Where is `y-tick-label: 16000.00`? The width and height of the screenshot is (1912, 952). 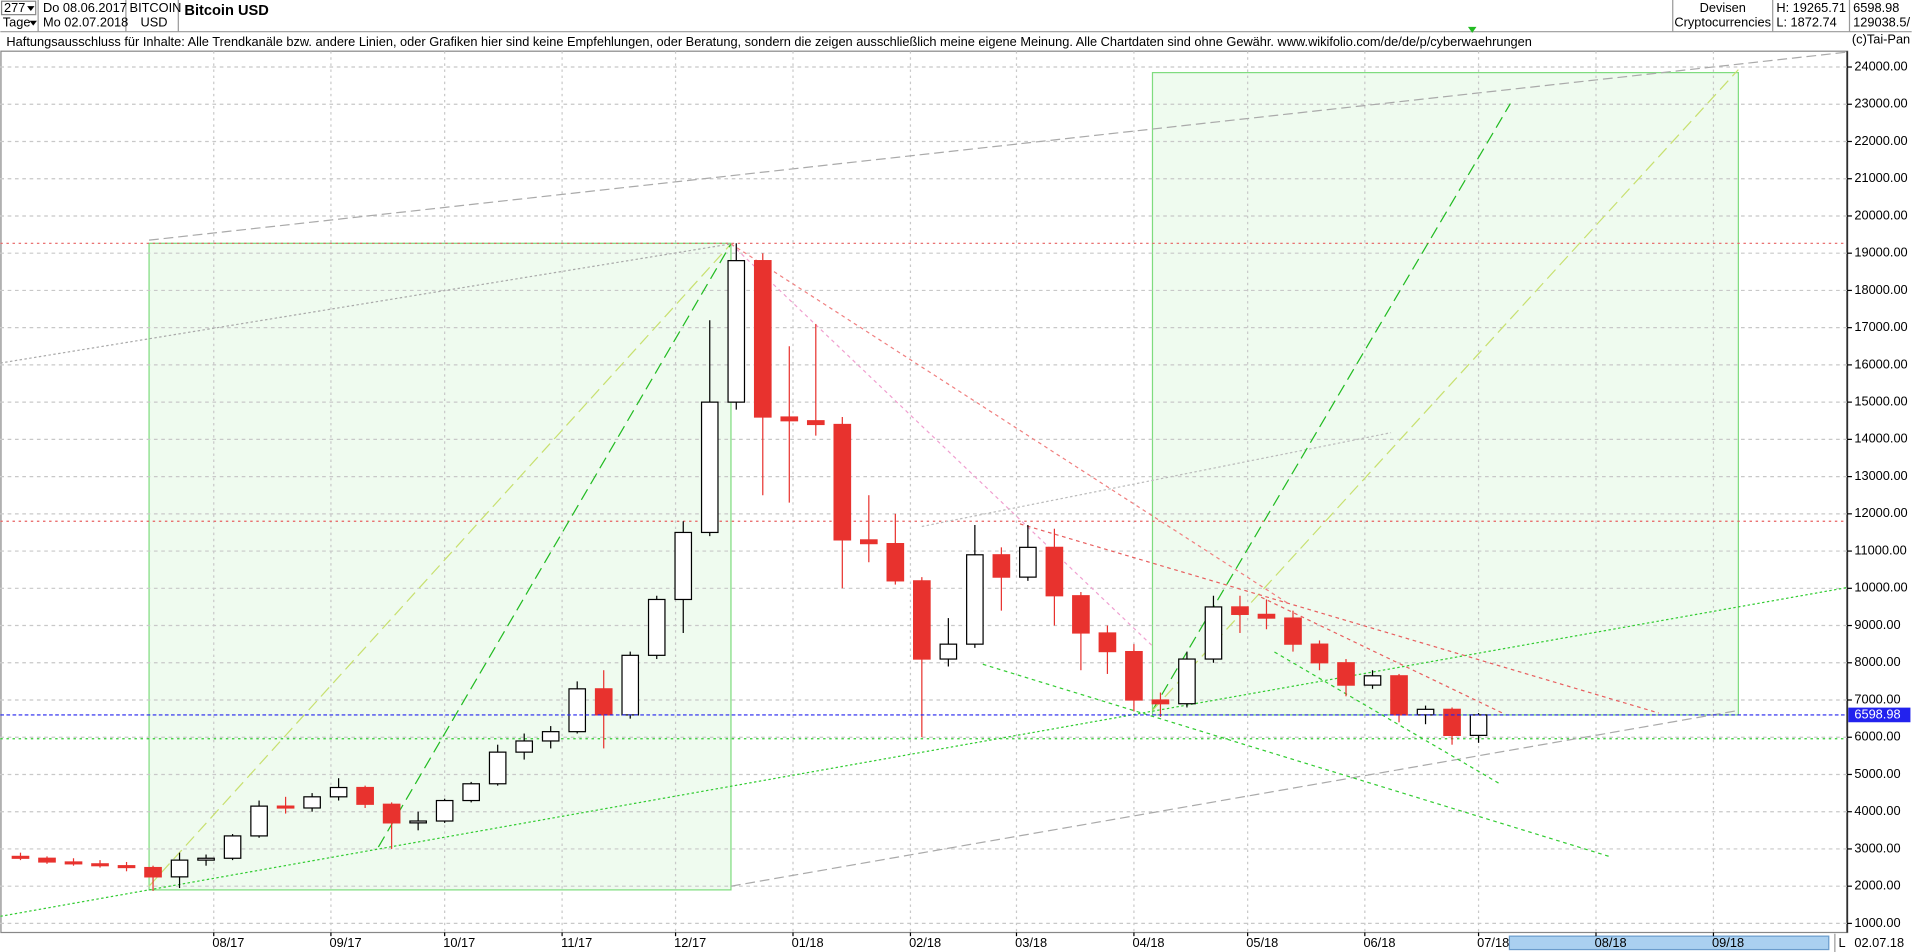
y-tick-label: 16000.00 is located at coordinates (1880, 363).